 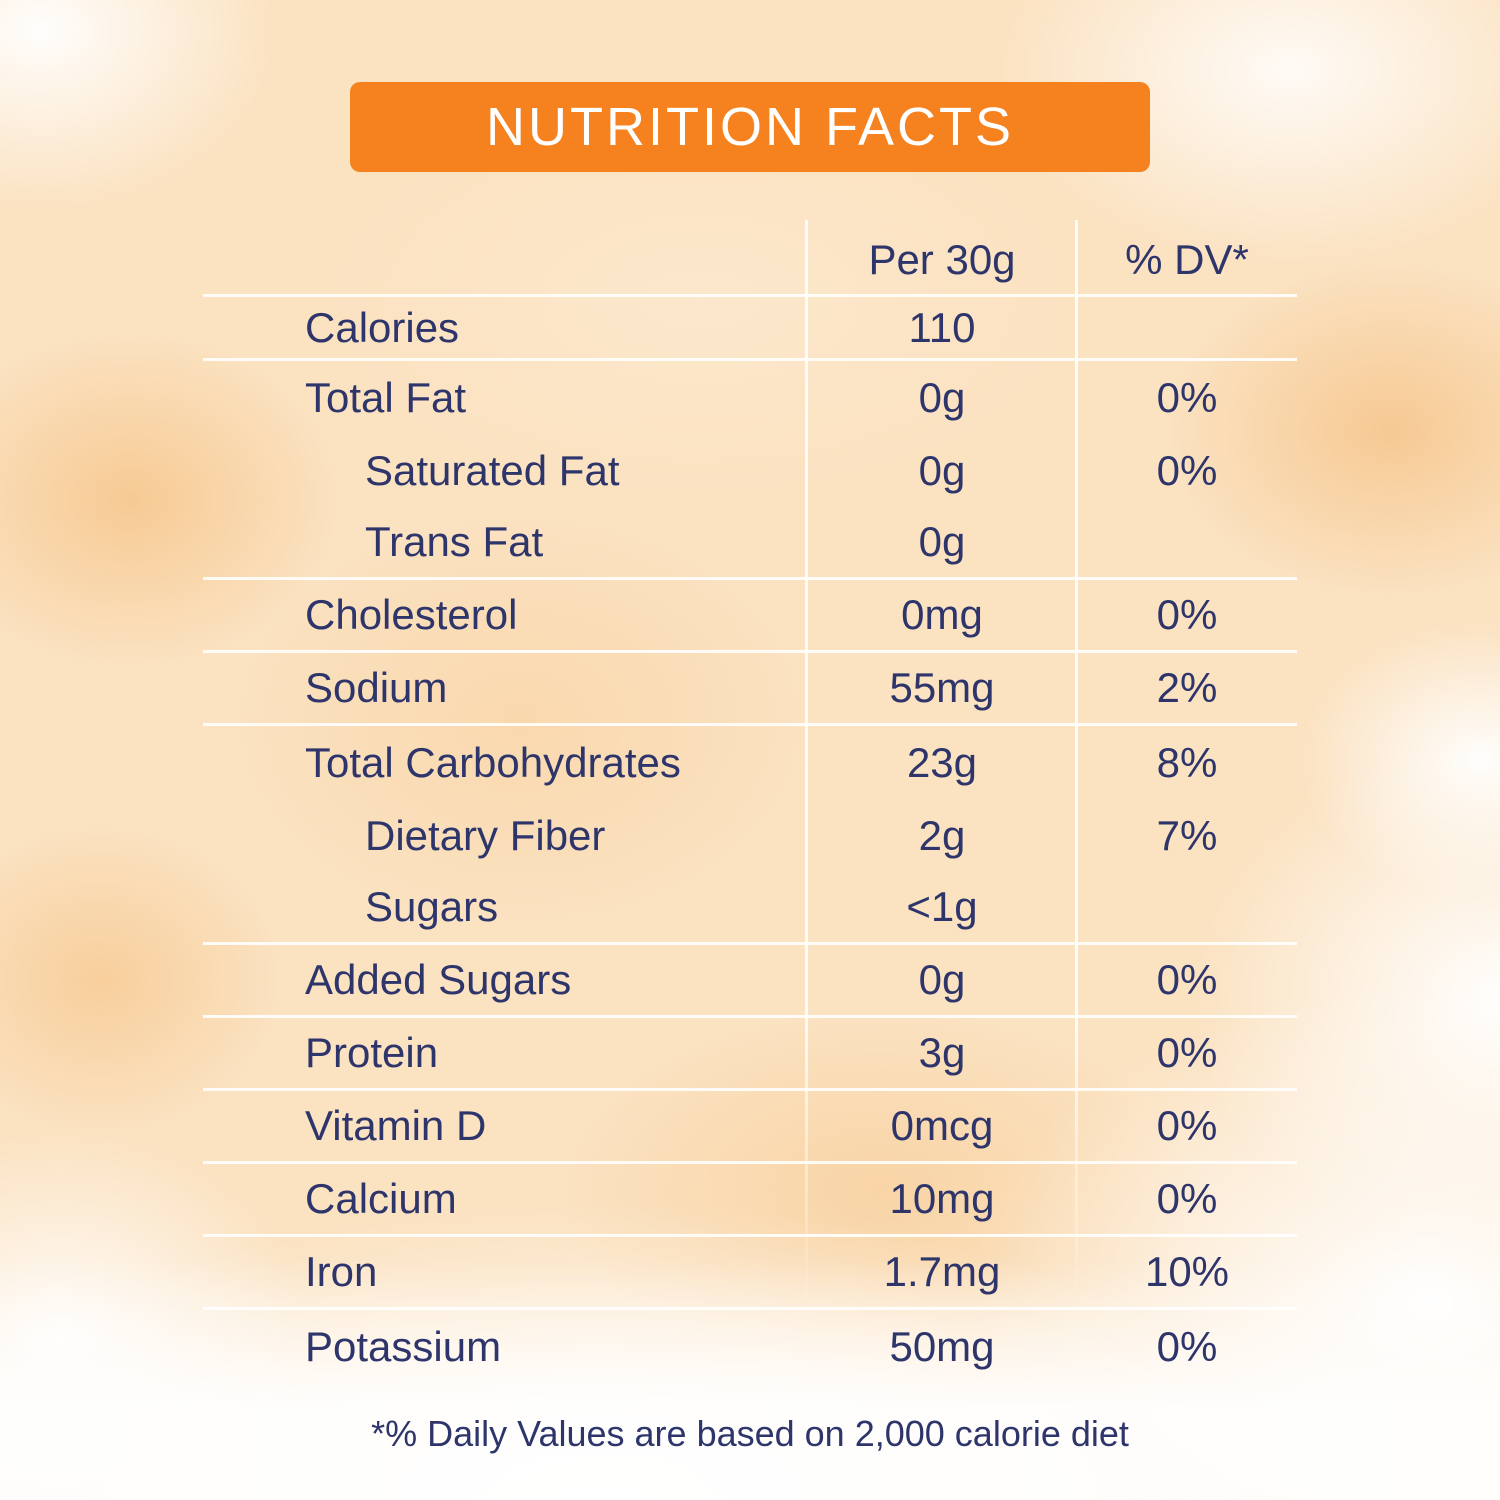 What do you see at coordinates (1187, 259) in the screenshot?
I see `header-dv-cell: % DV*` at bounding box center [1187, 259].